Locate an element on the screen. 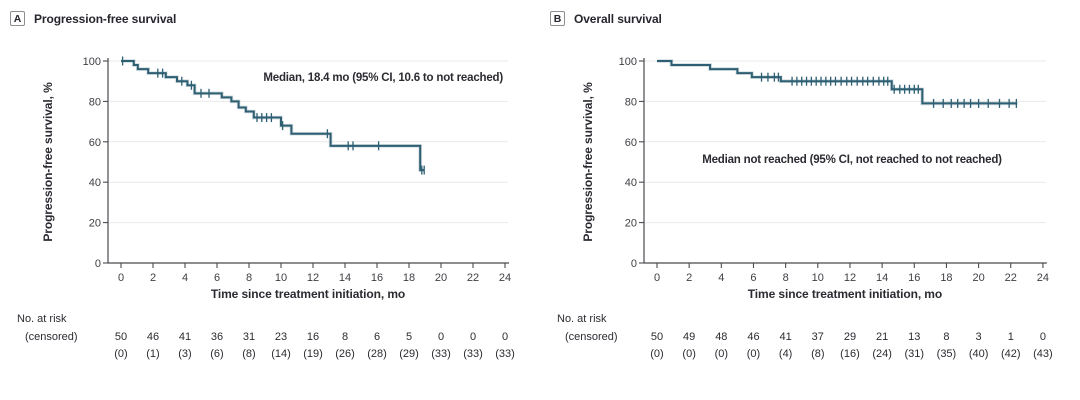 The image size is (1080, 400). at-risk-count: 21 is located at coordinates (882, 337).